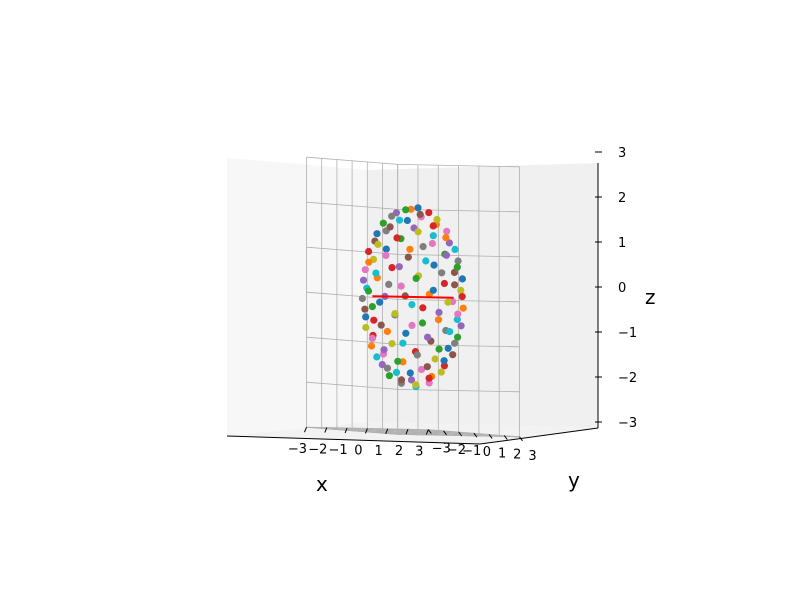 Image resolution: width=800 pixels, height=600 pixels. Describe the element at coordinates (627, 333) in the screenshot. I see `z-tick-label: −1` at that location.